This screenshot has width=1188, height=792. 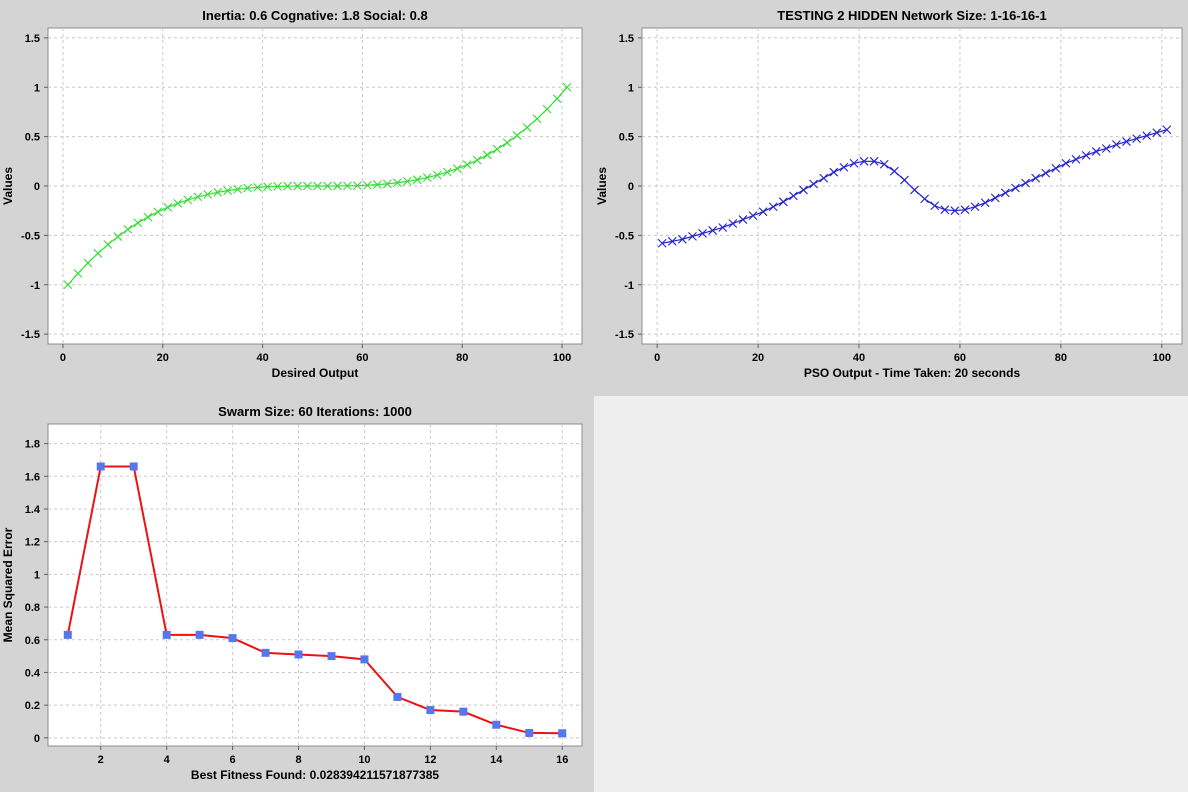 What do you see at coordinates (364, 760) in the screenshot?
I see `x-tick-label: 10` at bounding box center [364, 760].